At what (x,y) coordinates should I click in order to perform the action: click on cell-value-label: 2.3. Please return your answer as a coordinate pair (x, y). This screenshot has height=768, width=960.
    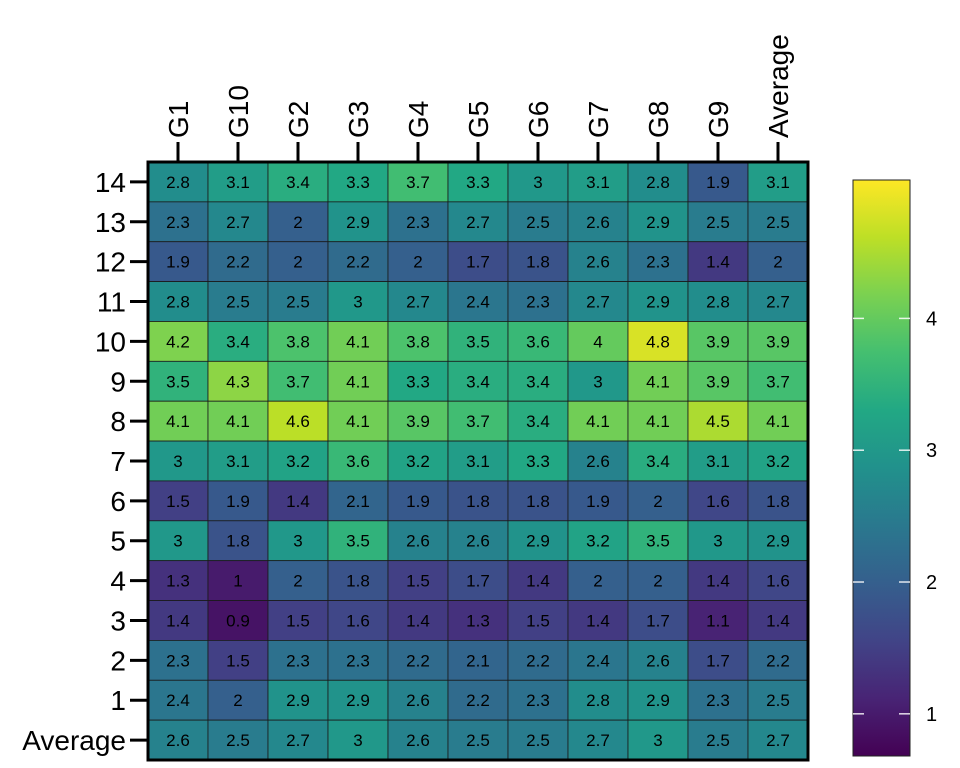
    Looking at the image, I should click on (298, 660).